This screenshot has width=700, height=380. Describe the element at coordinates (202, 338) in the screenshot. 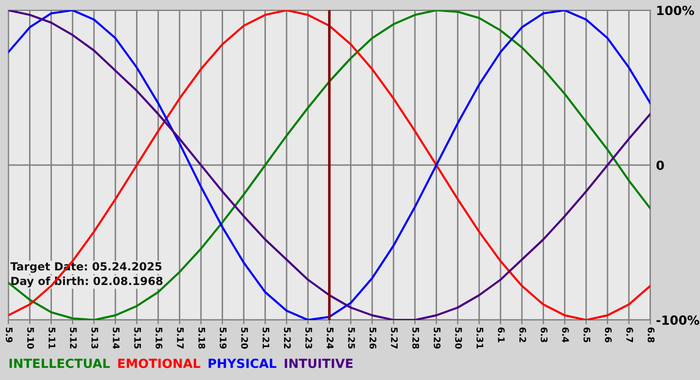

I see `x-tick-label: 5.18` at that location.